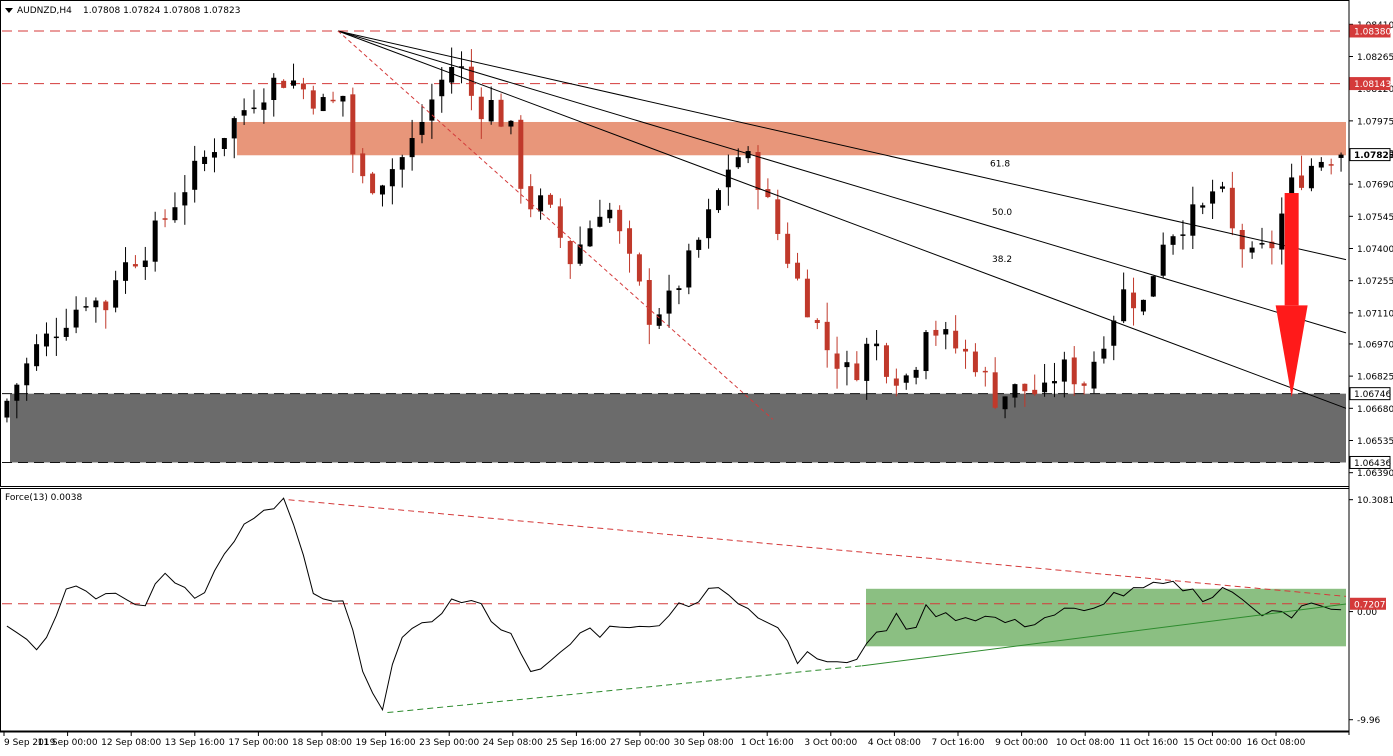 This screenshot has height=756, width=1393. Describe the element at coordinates (1276, 743) in the screenshot. I see `date-tick-label: 16 Oct 08:00` at that location.